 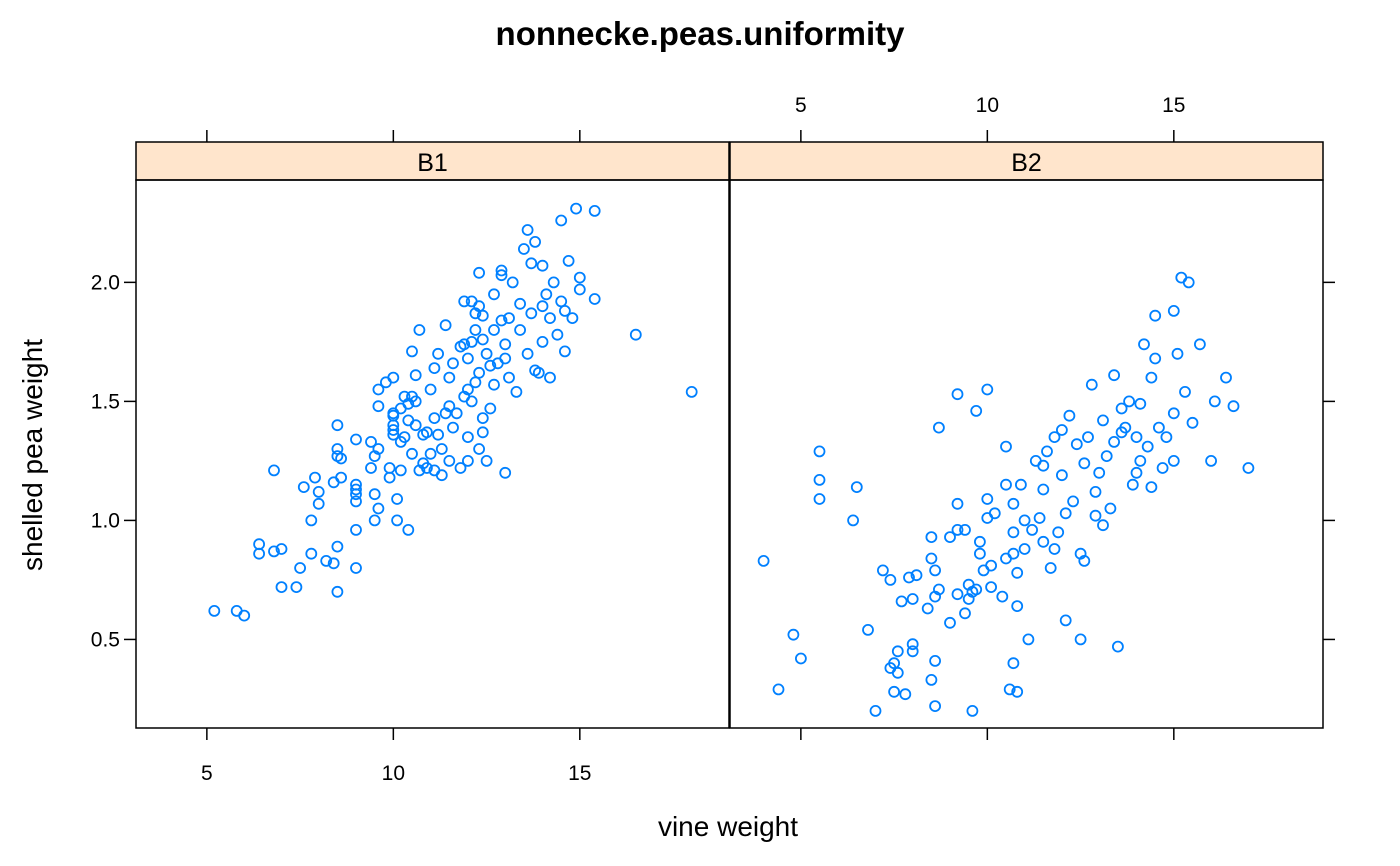 What do you see at coordinates (105, 401) in the screenshot?
I see `y-tick-label: 1.5` at bounding box center [105, 401].